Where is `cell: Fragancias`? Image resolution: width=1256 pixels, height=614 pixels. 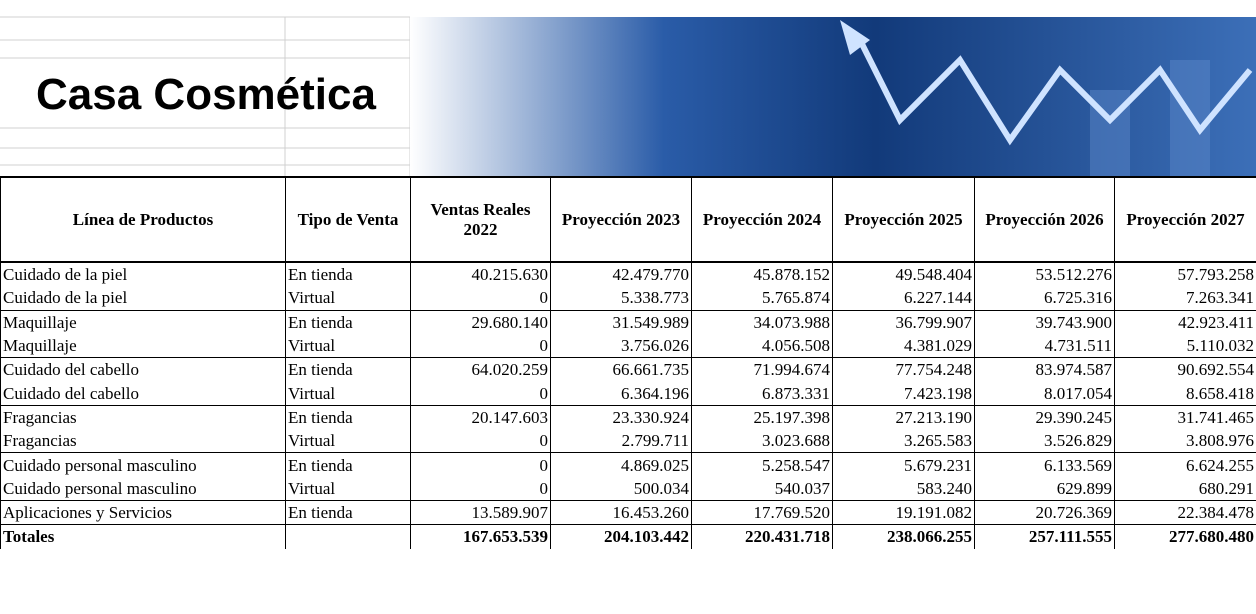
cell: Fragancias is located at coordinates (143, 441).